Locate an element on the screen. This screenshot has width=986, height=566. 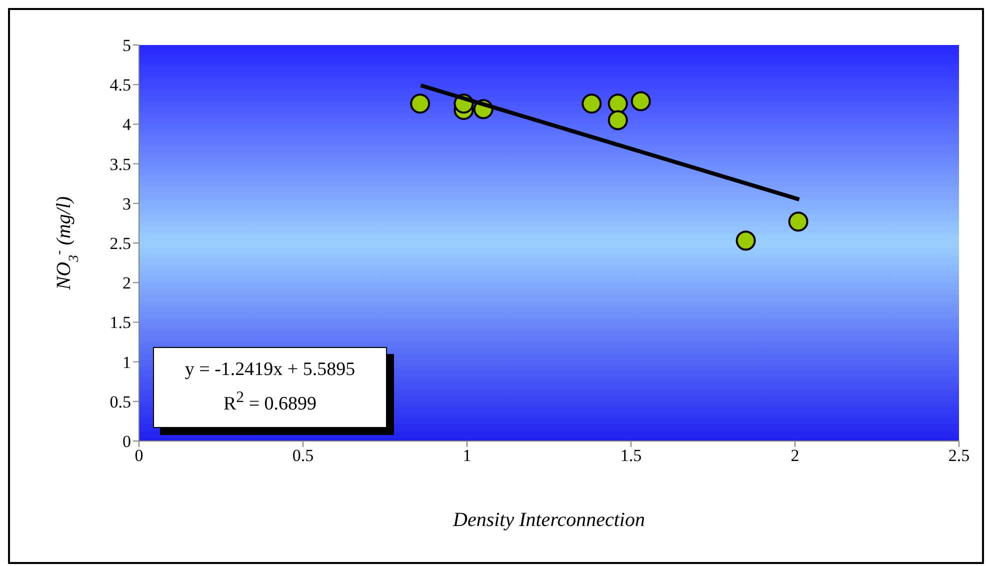
annotation: R$^{2}$ = 0.6899 is located at coordinates (270, 402).